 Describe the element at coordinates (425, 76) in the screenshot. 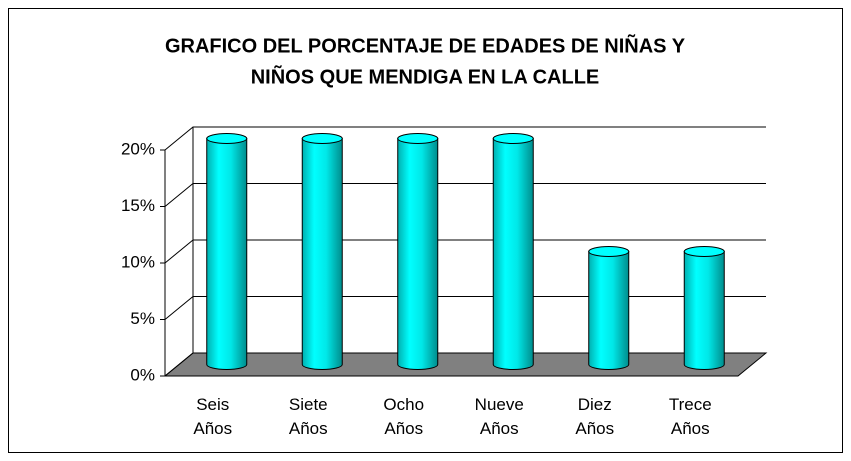

I see `chart-title: NIÑOS QUE MENDIGA EN LA CALLE` at that location.